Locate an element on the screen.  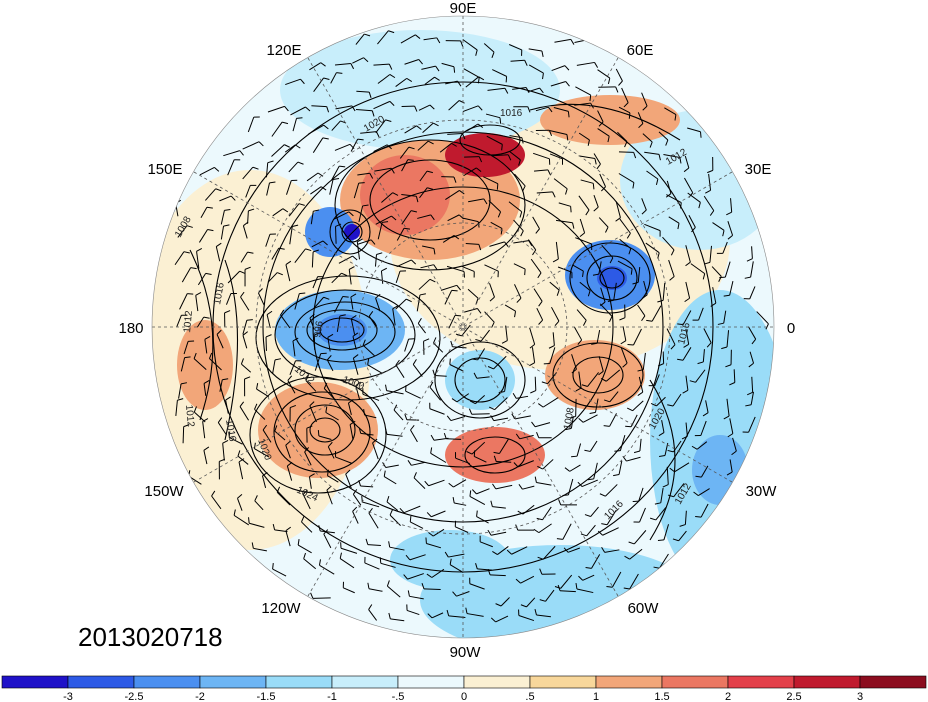
anomaly-region-middle-east-warm is located at coordinates (610, 120).